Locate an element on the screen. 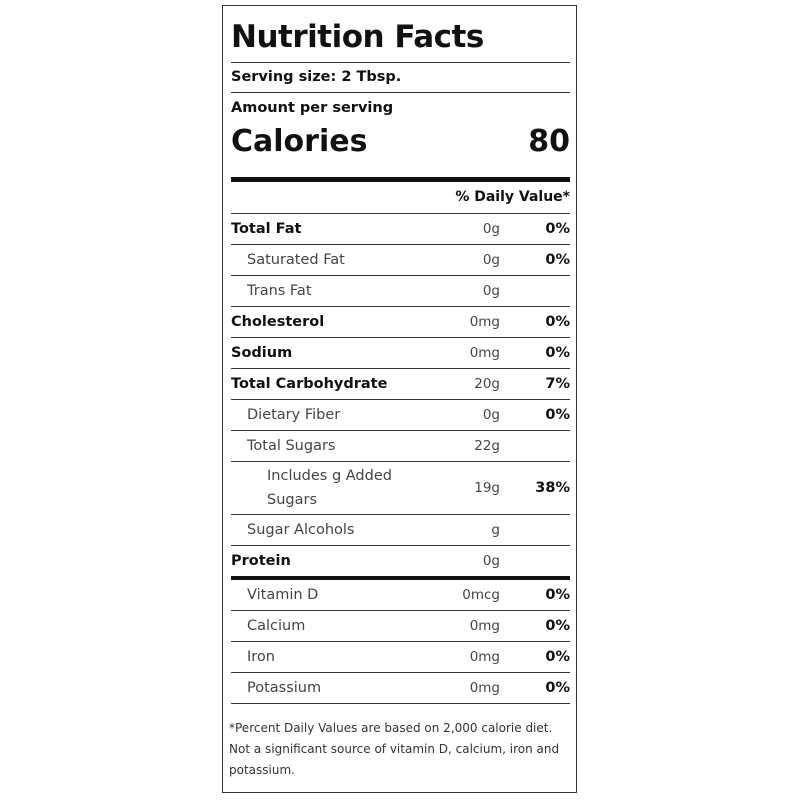 This screenshot has width=800, height=800. nutrient-name: Sodium is located at coordinates (262, 353).